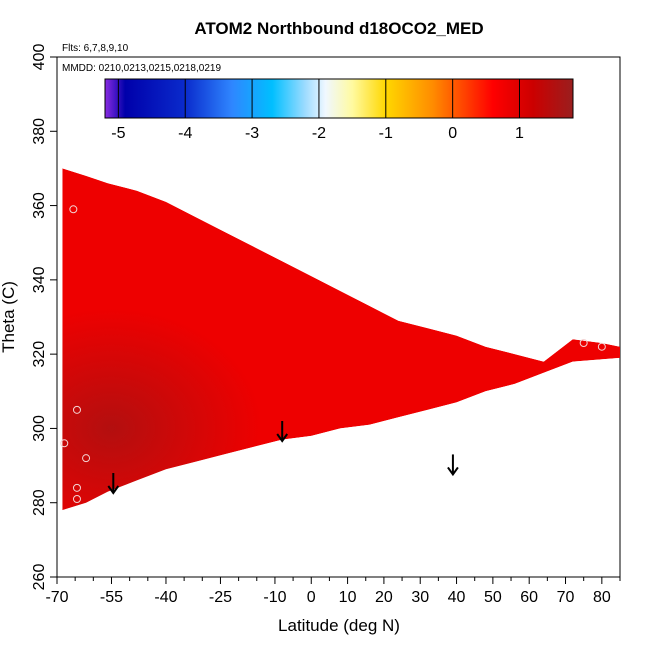 The width and height of the screenshot is (650, 650). Describe the element at coordinates (39, 502) in the screenshot. I see `y-tick-label: 280` at that location.